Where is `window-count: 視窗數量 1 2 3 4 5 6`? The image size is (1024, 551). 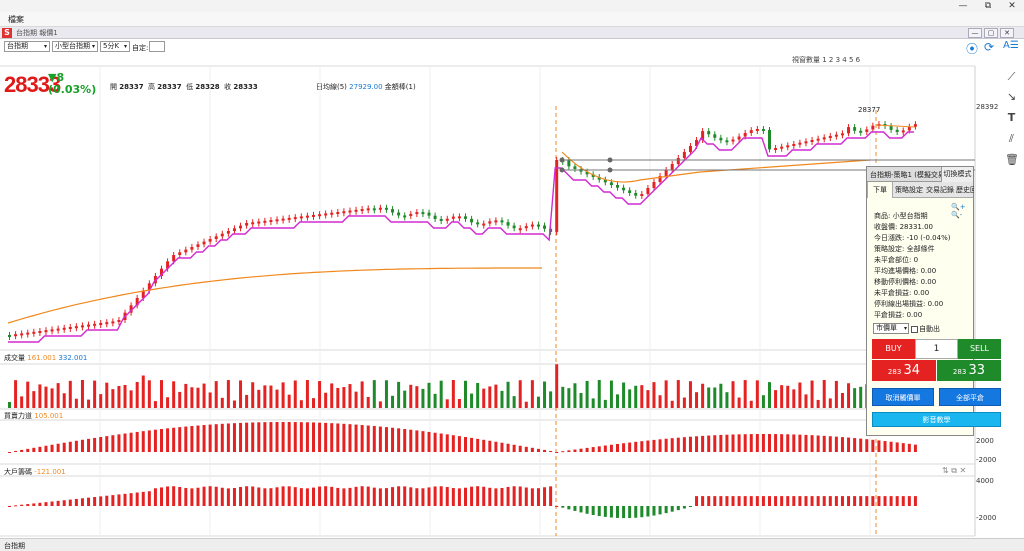
window-count: 視窗數量 1 2 3 4 5 6 is located at coordinates (826, 60).